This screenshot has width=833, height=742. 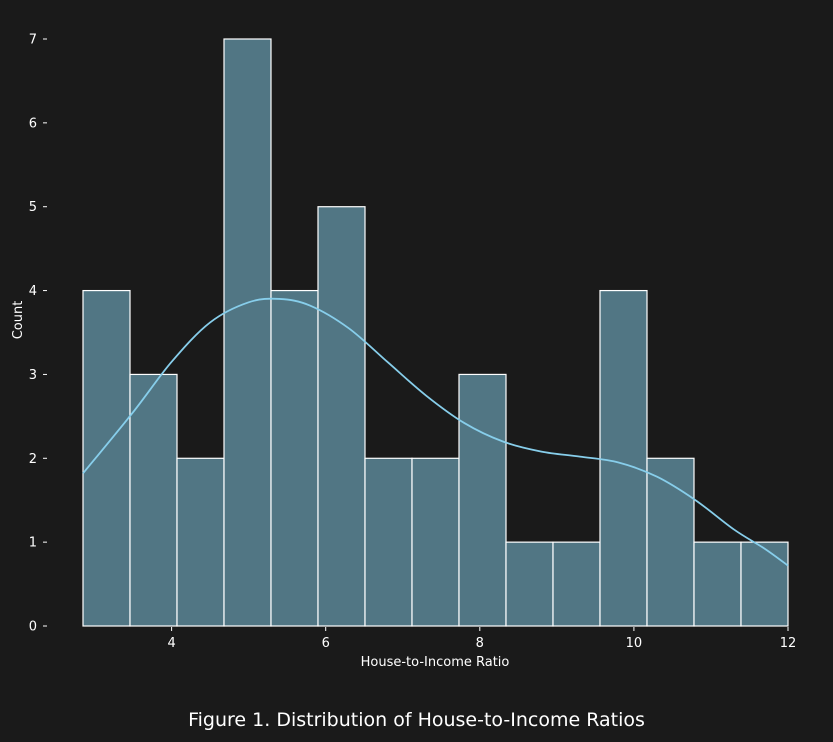 What do you see at coordinates (480, 643) in the screenshot?
I see `x-tick-label: 8` at bounding box center [480, 643].